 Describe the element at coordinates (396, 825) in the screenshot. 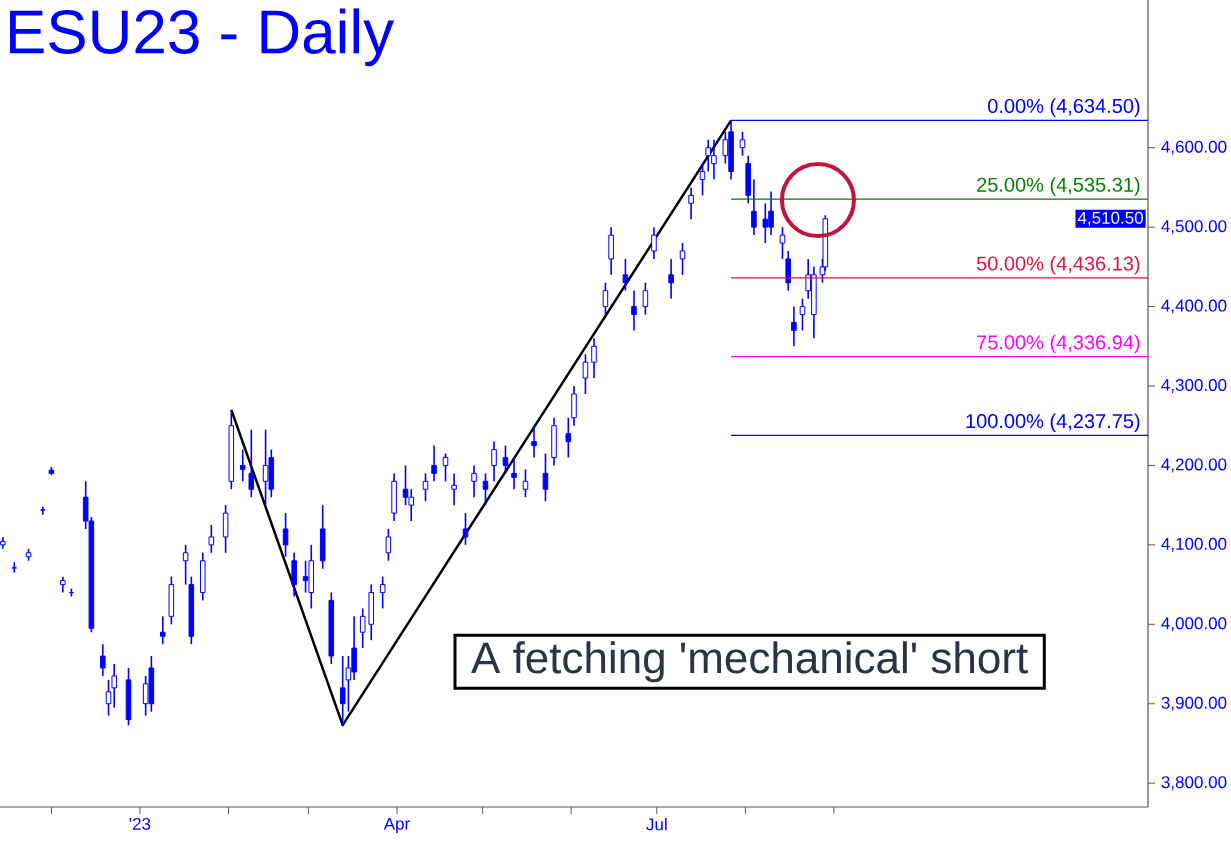

I see `x-tick-label: Apr` at that location.